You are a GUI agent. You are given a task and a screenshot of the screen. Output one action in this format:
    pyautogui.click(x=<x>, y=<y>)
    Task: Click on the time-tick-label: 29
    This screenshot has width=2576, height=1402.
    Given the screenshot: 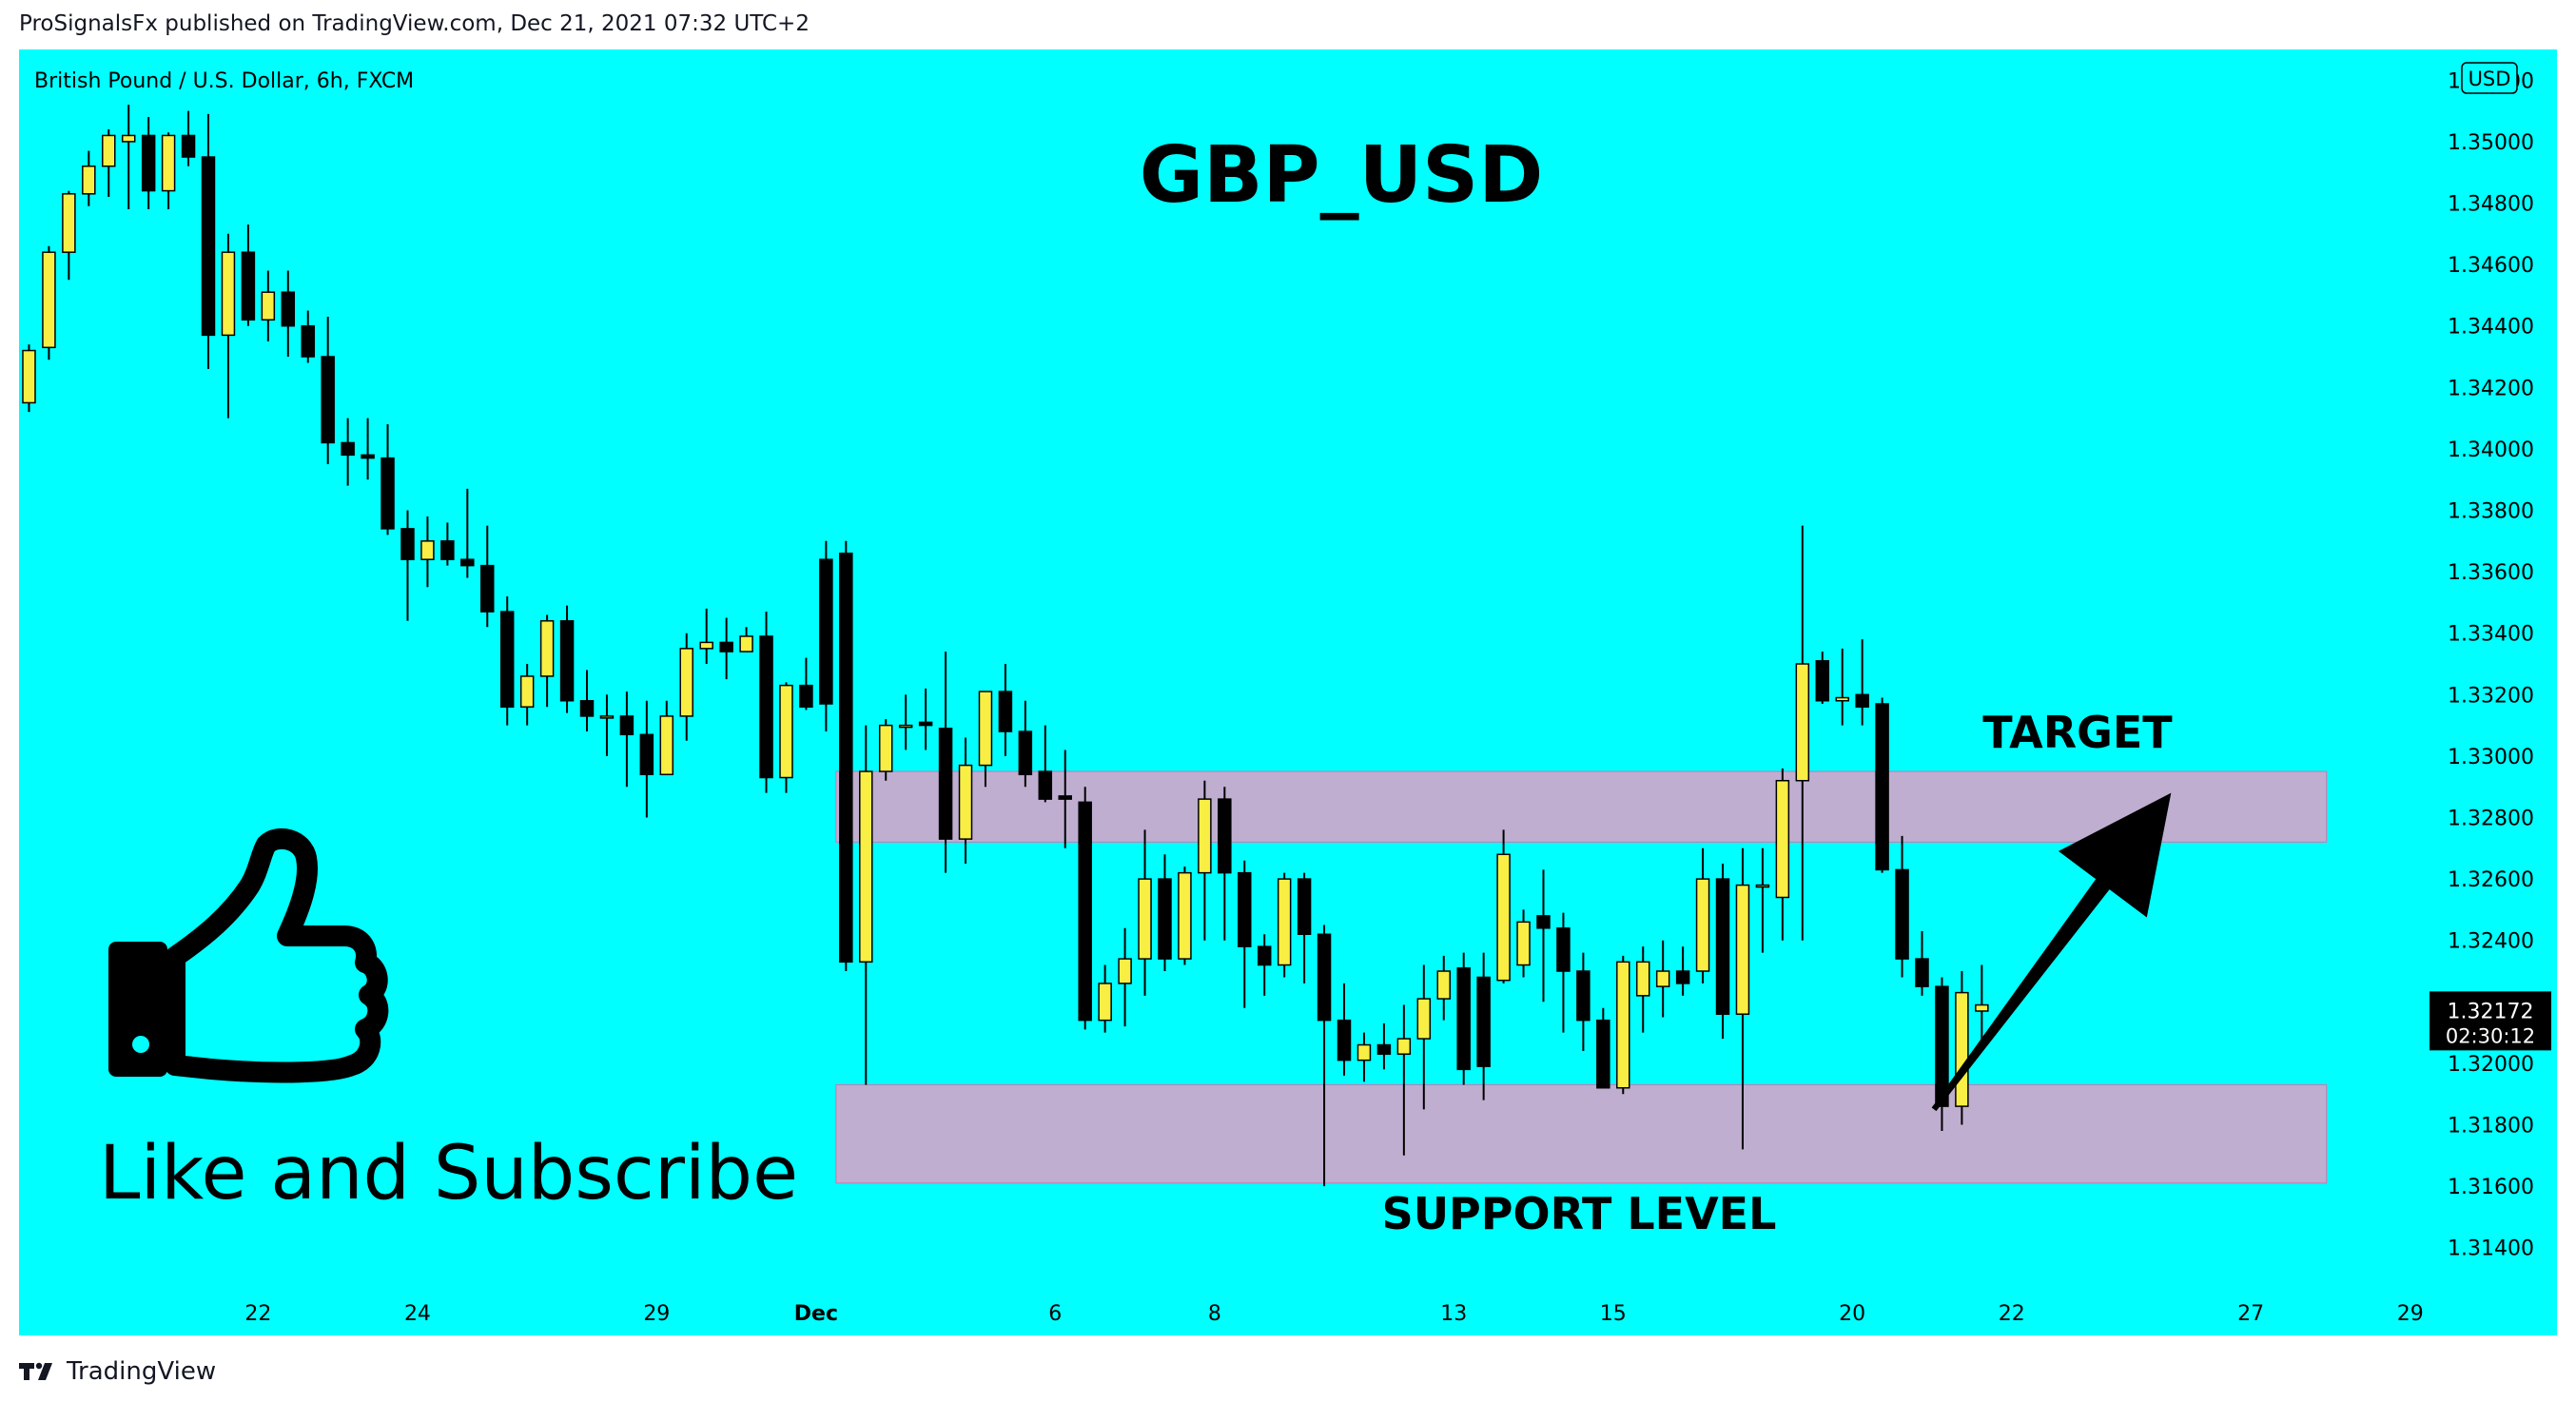 What is the action you would take?
    pyautogui.click(x=656, y=1314)
    